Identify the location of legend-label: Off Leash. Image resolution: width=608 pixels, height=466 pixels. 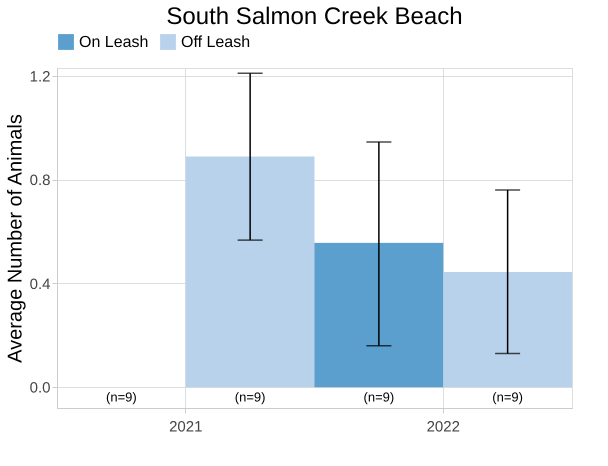
(215, 42).